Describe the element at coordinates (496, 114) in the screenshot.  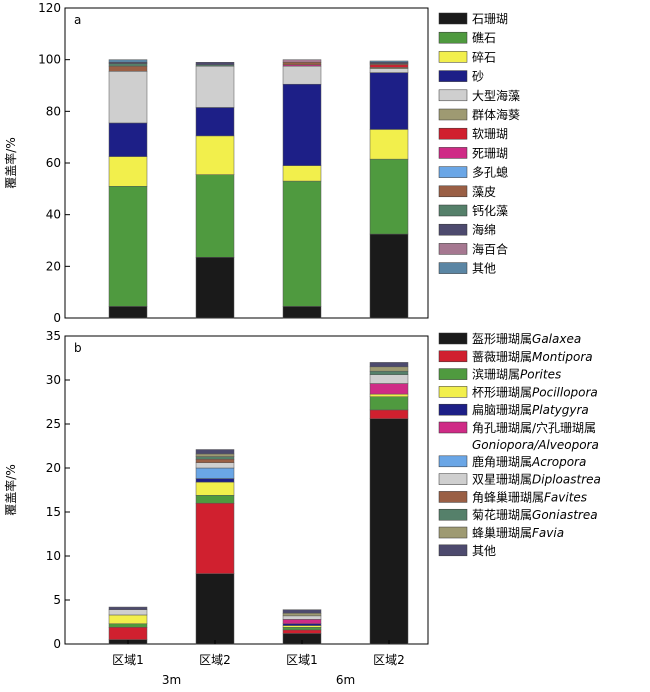
I see `legend-label: 群体海葵` at that location.